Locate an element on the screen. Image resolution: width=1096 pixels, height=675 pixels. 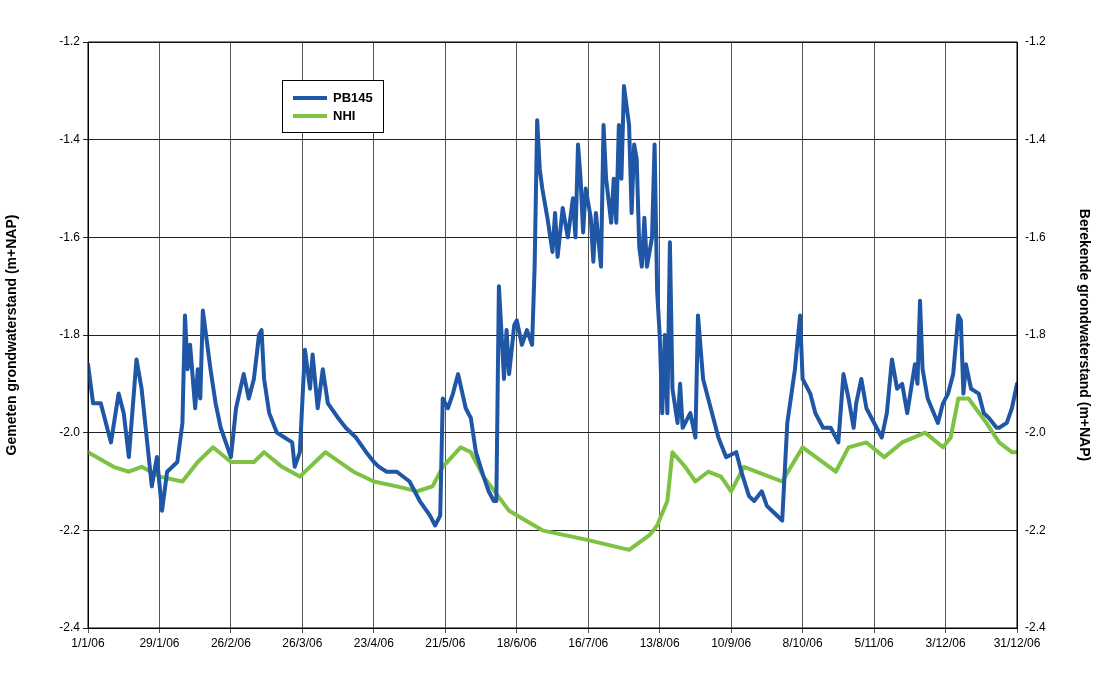
x-tick-label: 10/9/06 is located at coordinates (731, 642).